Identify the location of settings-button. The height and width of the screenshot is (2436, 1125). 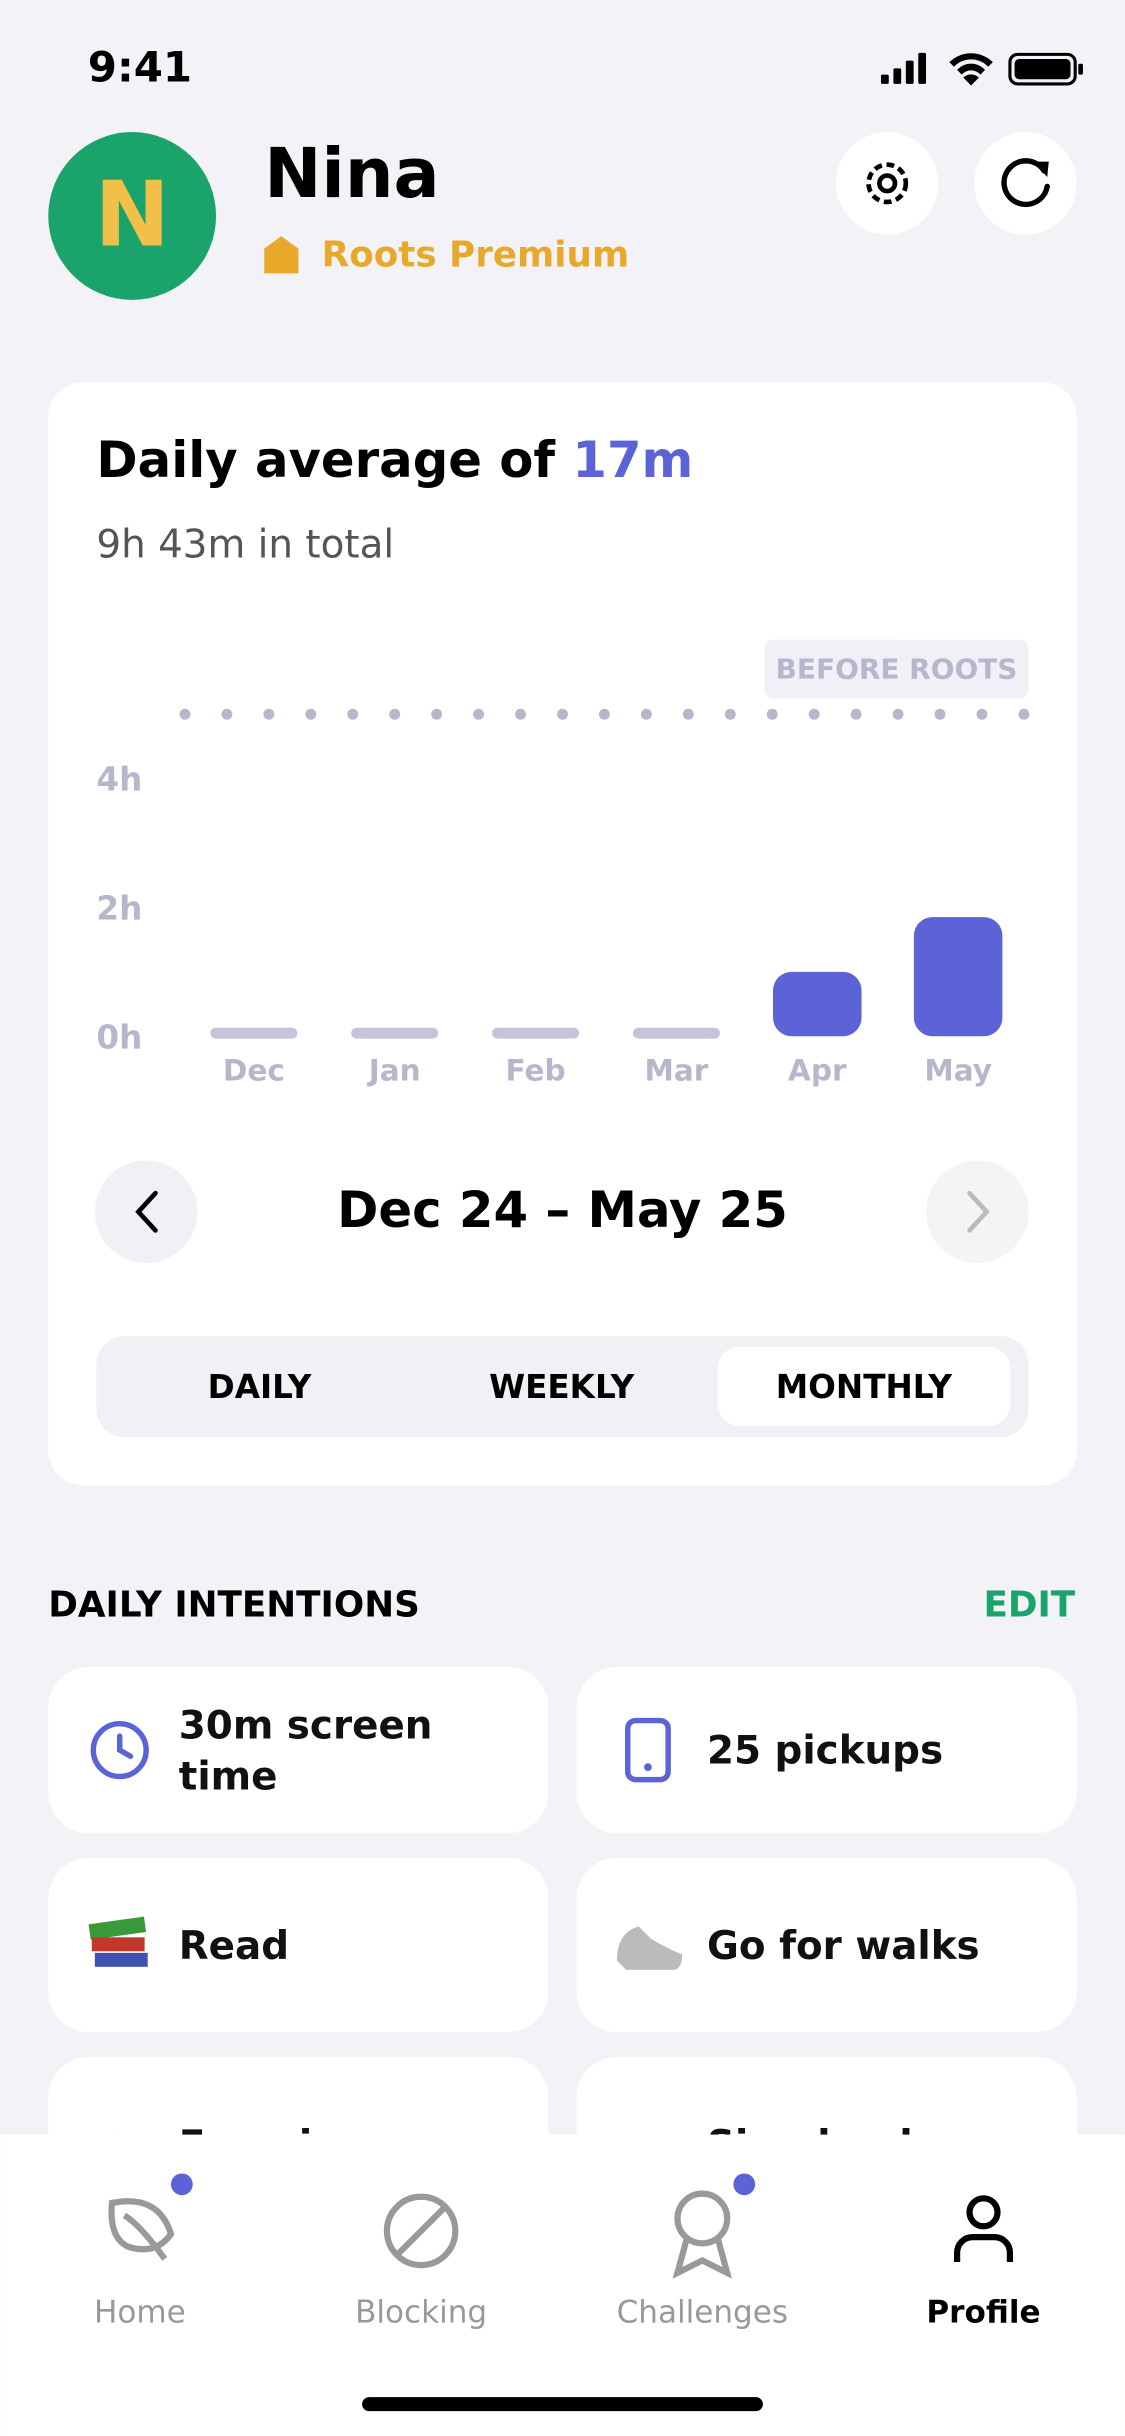
(887, 183).